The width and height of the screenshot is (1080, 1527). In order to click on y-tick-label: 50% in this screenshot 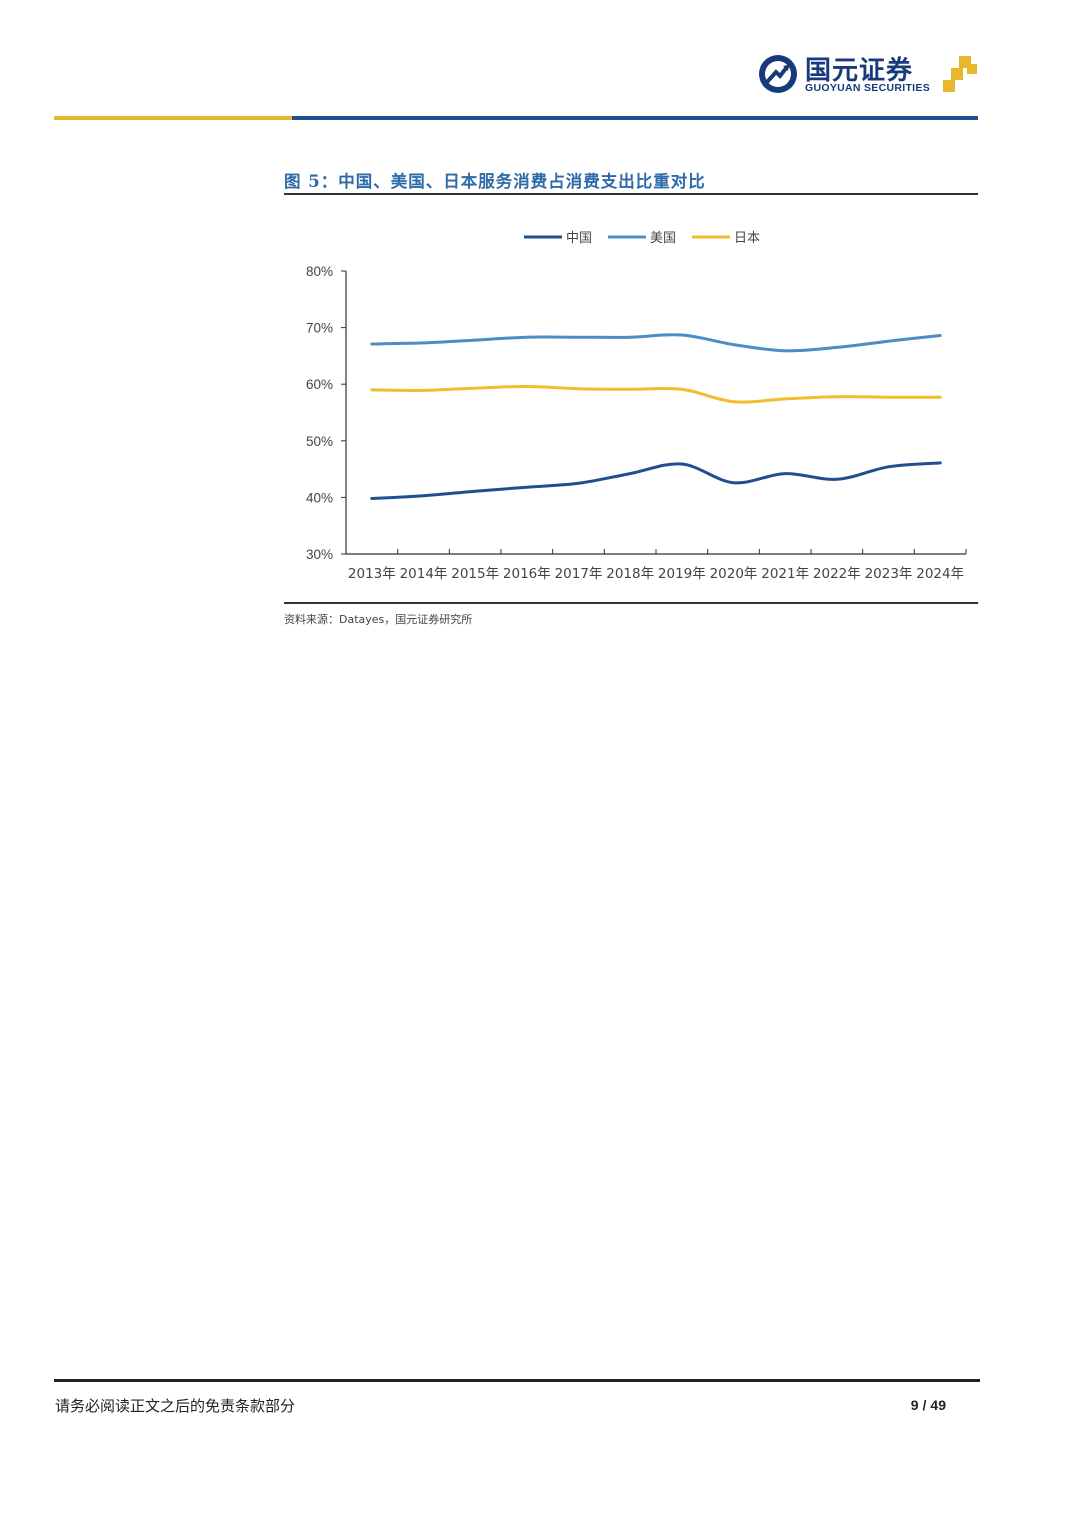, I will do `click(319, 441)`.